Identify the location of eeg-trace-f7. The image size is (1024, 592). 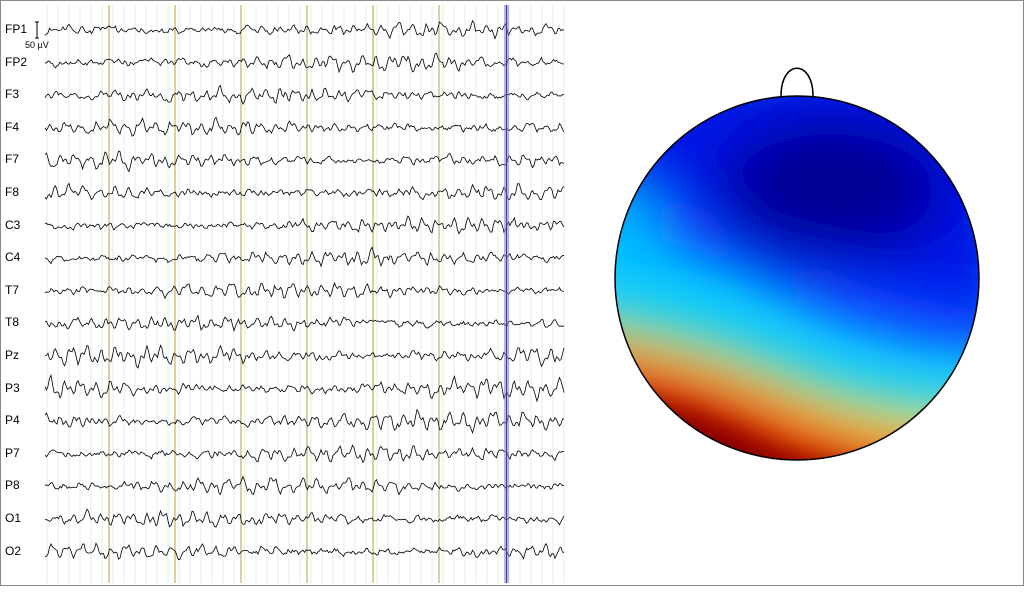
(304, 161).